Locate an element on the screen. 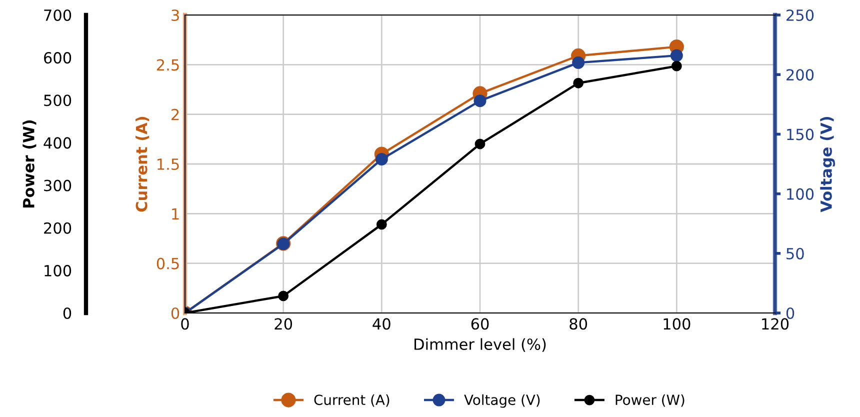  x-axis-title: Dimmer level (%) is located at coordinates (480, 345).